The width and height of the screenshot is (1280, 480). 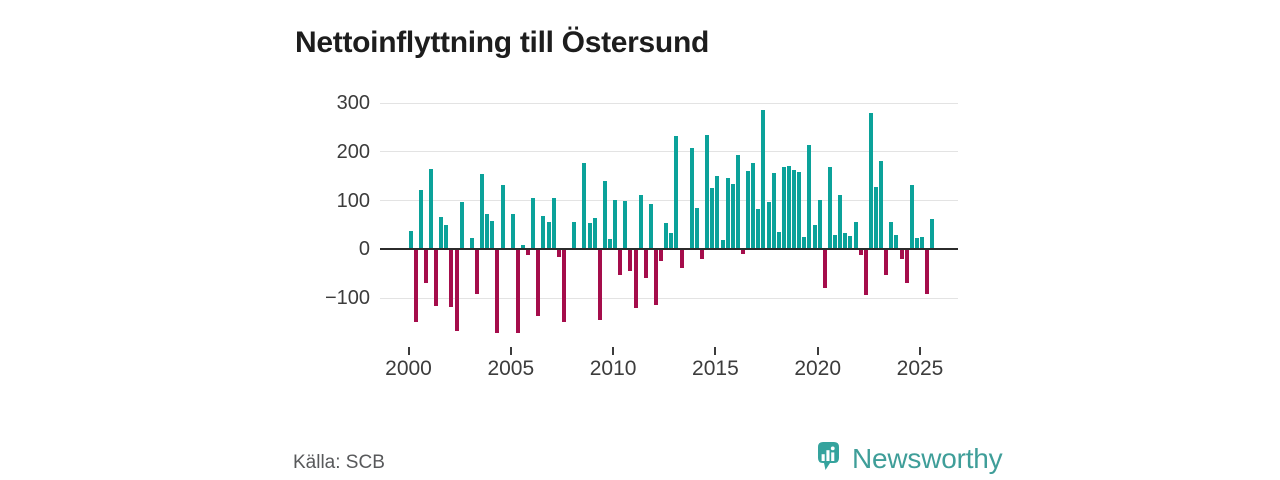 I want to click on y-axis-label-300: 300, so click(x=353, y=103).